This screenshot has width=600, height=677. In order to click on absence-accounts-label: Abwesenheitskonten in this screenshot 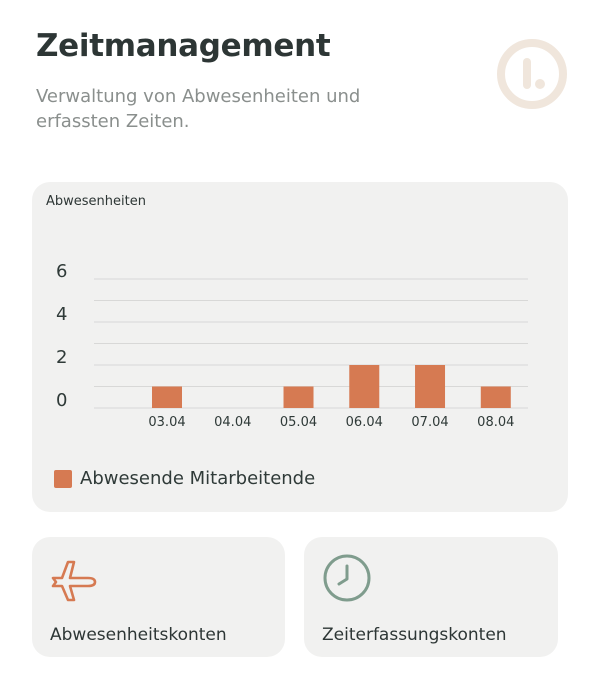, I will do `click(138, 635)`.